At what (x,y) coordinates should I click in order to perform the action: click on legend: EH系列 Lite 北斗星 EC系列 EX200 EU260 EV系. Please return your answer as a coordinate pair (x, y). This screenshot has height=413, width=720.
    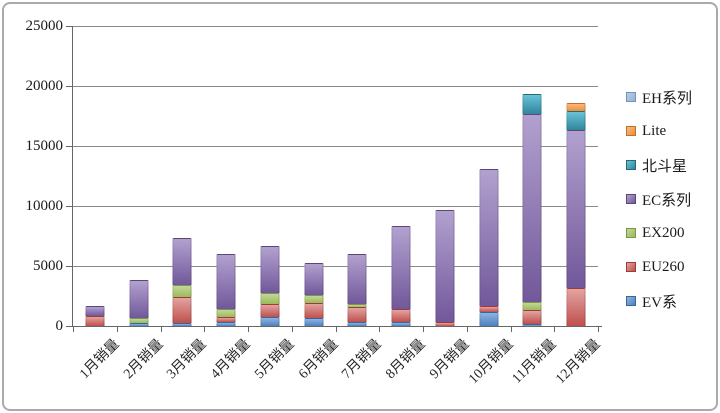
    Looking at the image, I should click on (659, 199).